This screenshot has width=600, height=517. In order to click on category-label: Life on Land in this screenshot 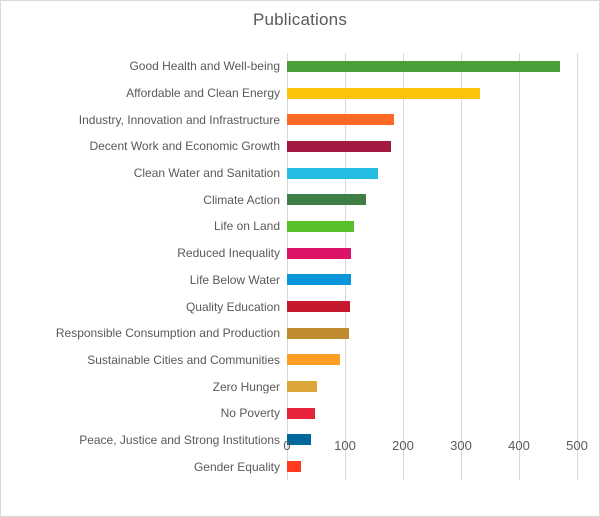, I will do `click(246, 226)`.